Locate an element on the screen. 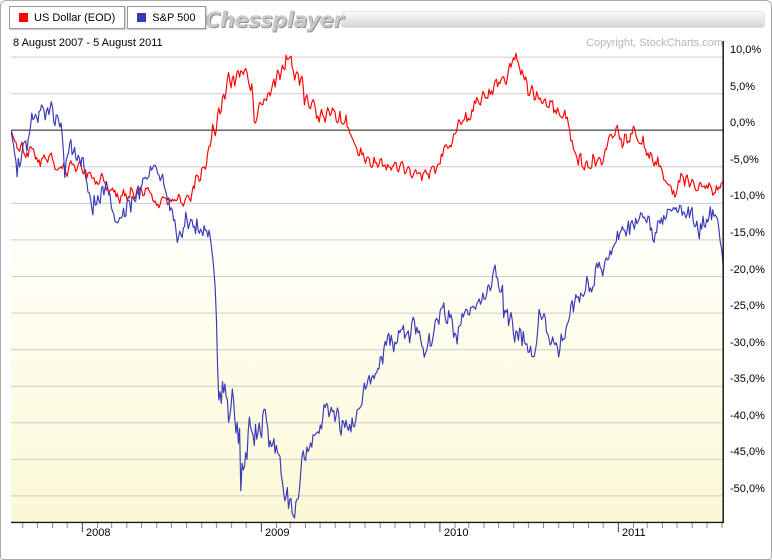 This screenshot has height=560, width=772. x-year-label: 2010 is located at coordinates (456, 533).